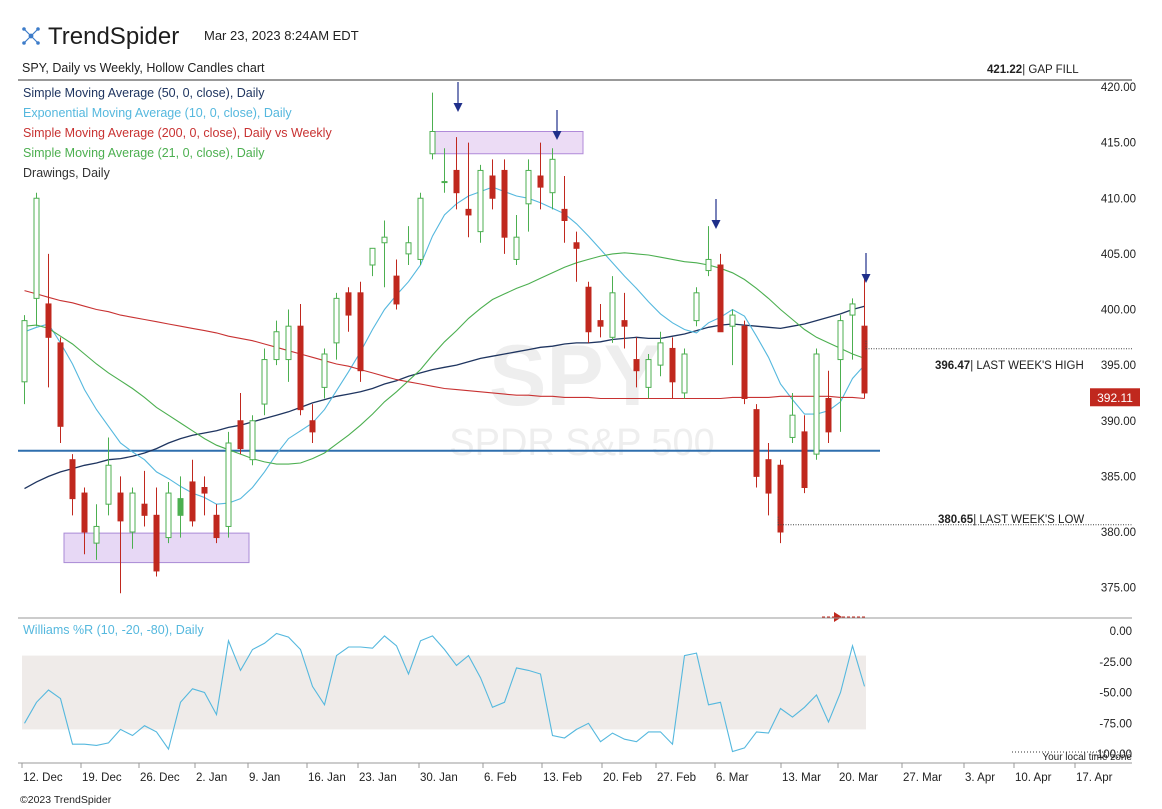 This screenshot has width=1162, height=809. I want to click on last-price-badge: 392.11, so click(1115, 397).